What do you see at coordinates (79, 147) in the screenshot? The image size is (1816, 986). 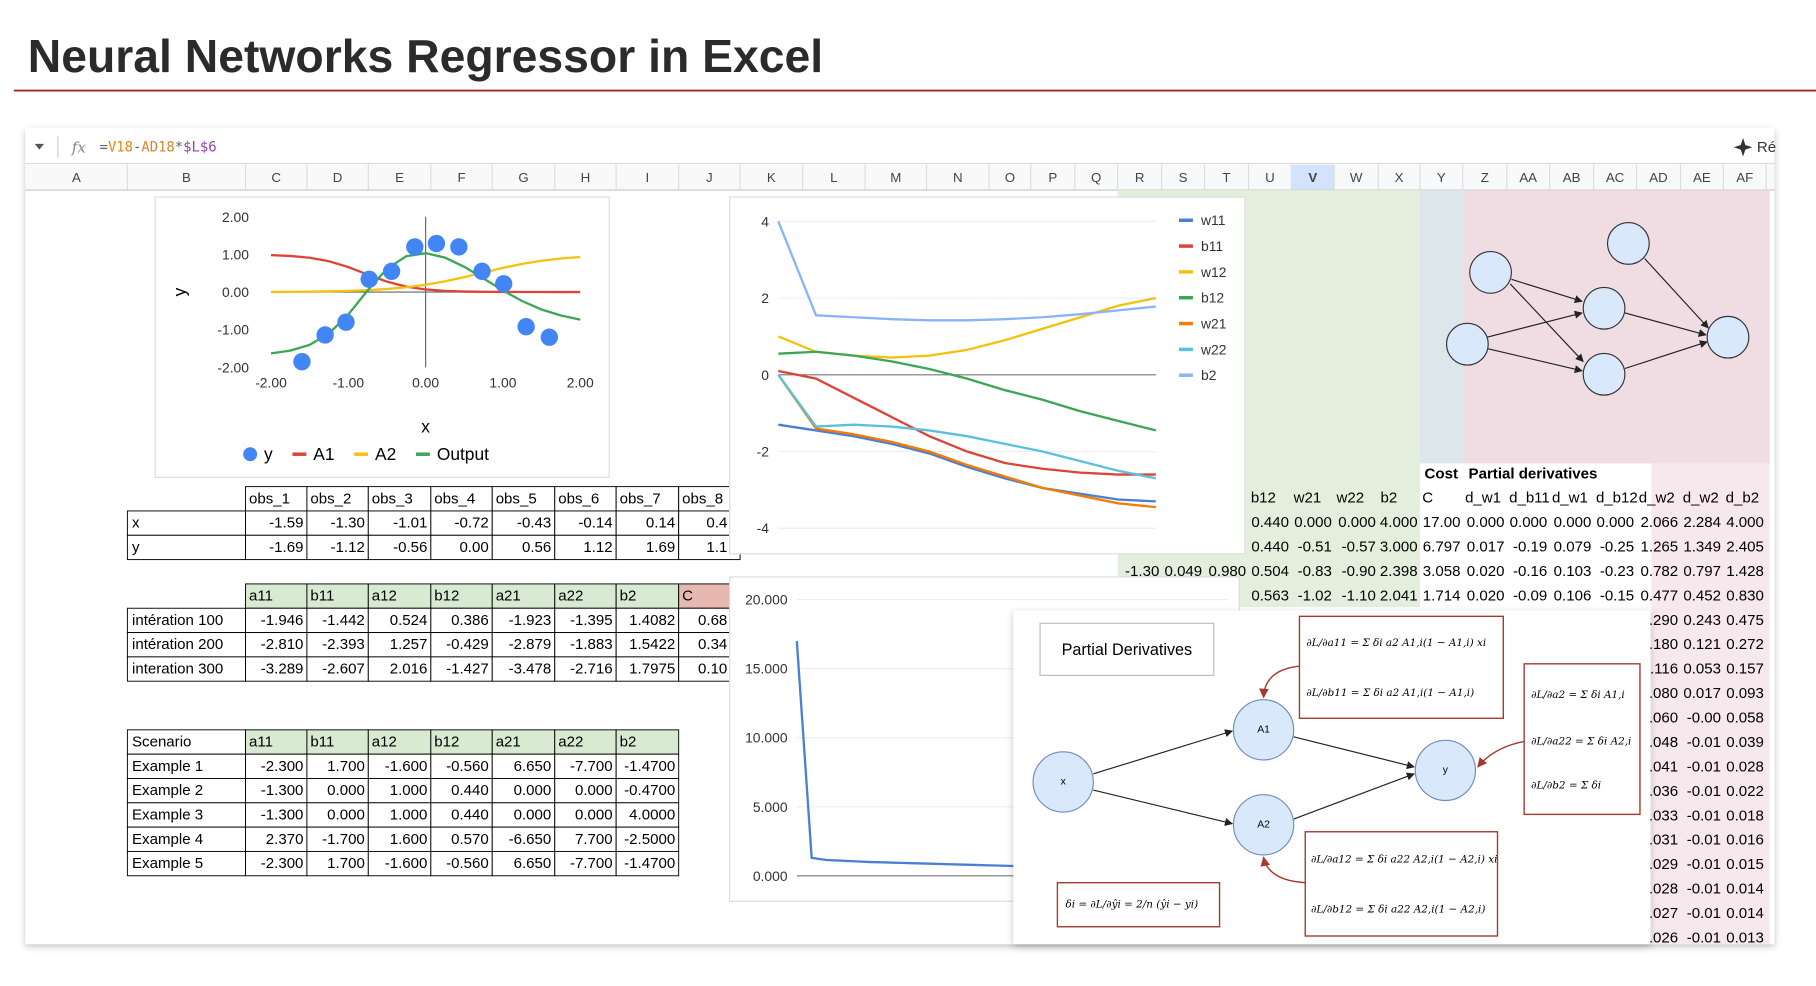 I see `fx-label: fx` at bounding box center [79, 147].